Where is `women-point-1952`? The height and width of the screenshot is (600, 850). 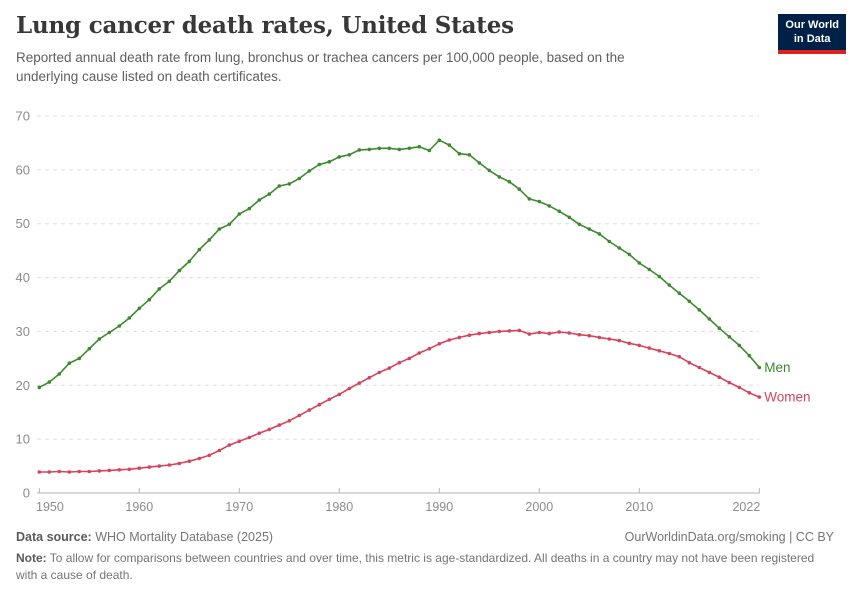 women-point-1952 is located at coordinates (59, 471).